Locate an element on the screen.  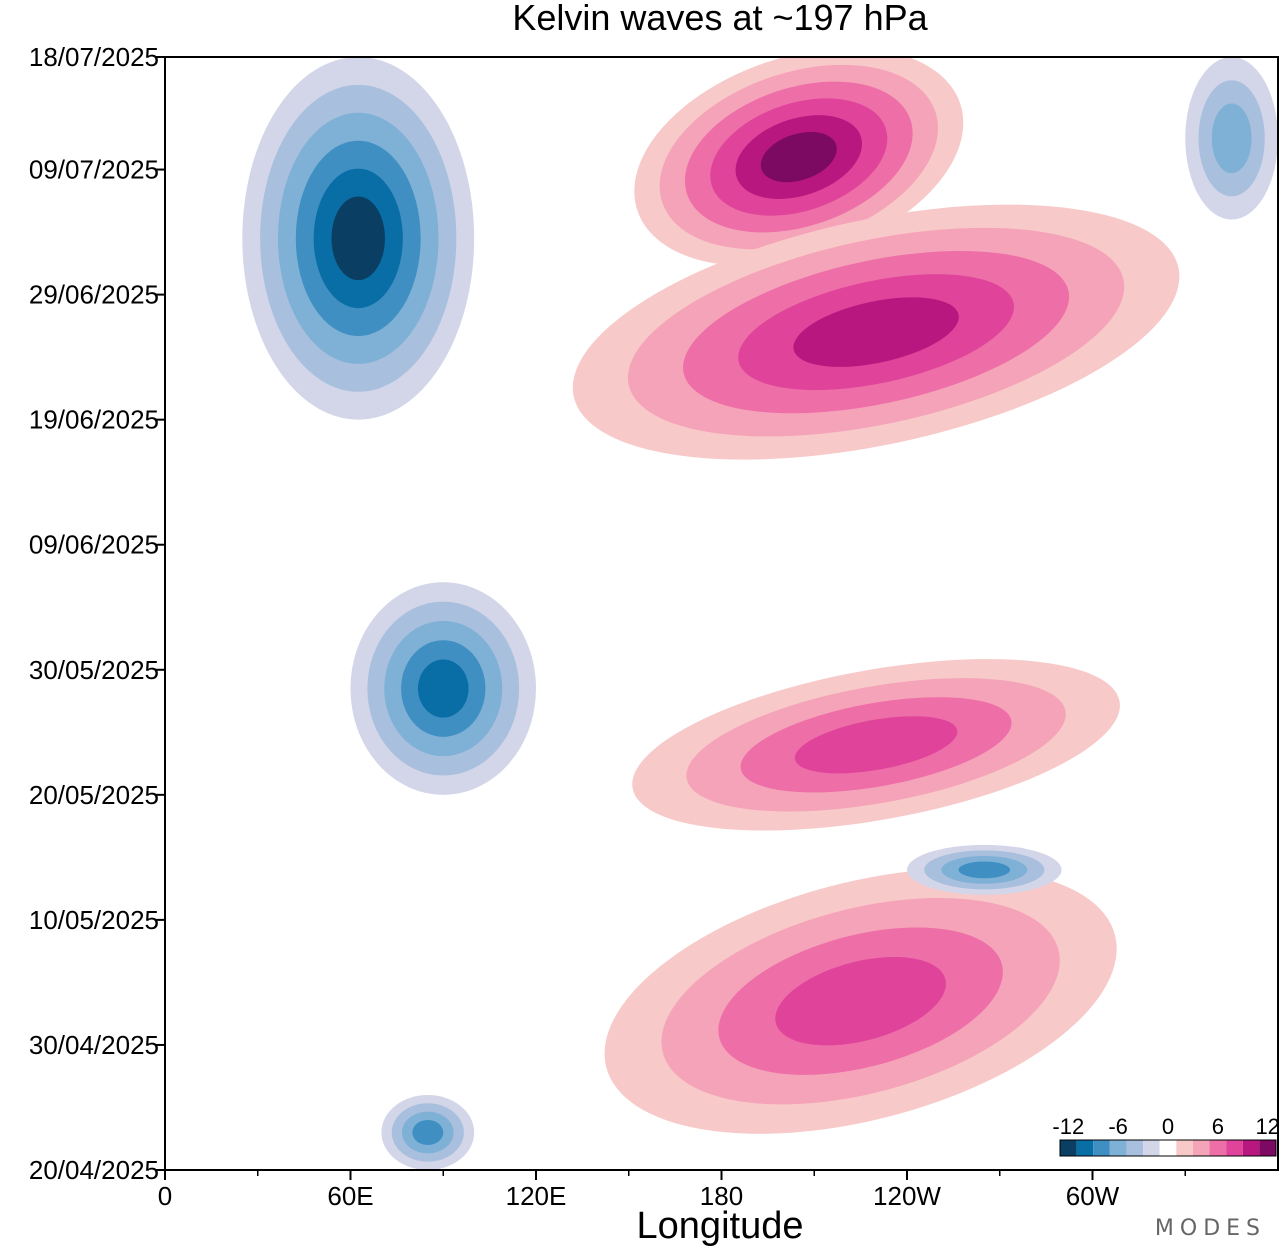
y-tick-label: 09/07/2025 is located at coordinates (94, 170).